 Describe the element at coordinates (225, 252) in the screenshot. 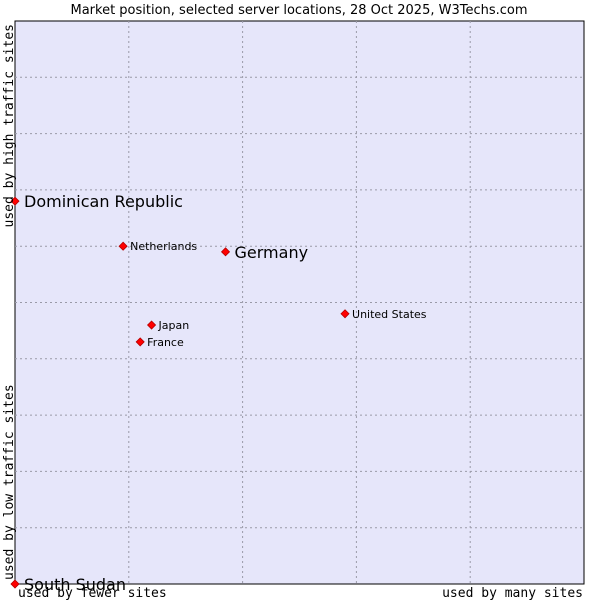

I see `data-point-germany` at that location.